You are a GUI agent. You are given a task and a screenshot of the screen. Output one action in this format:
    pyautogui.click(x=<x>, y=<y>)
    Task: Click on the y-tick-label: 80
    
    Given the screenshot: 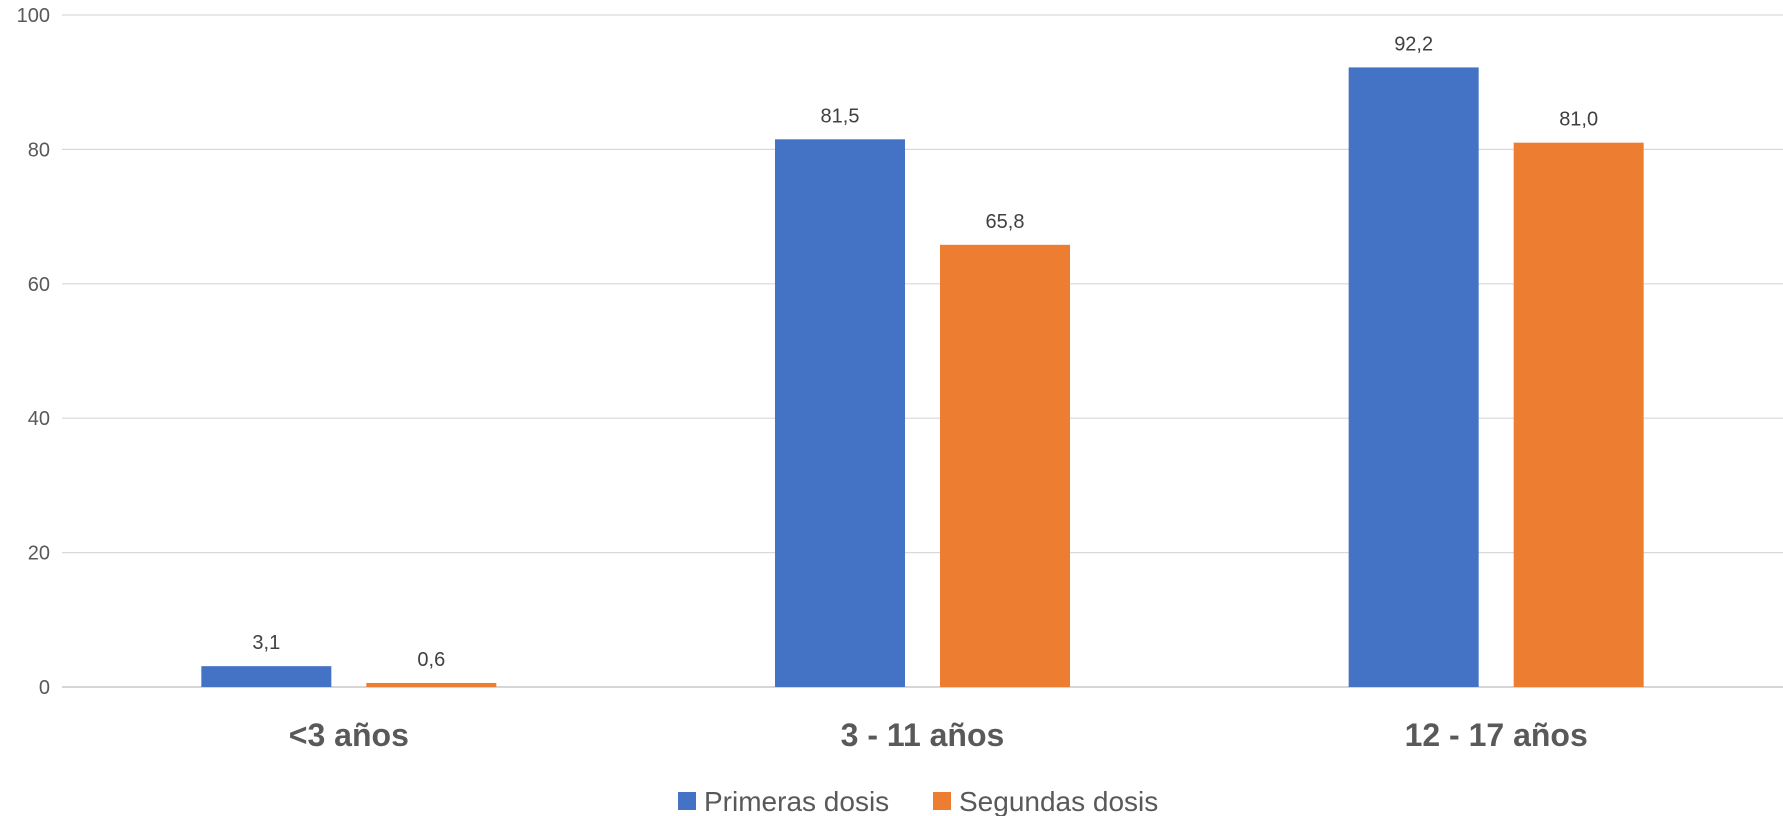 What is the action you would take?
    pyautogui.click(x=39, y=150)
    